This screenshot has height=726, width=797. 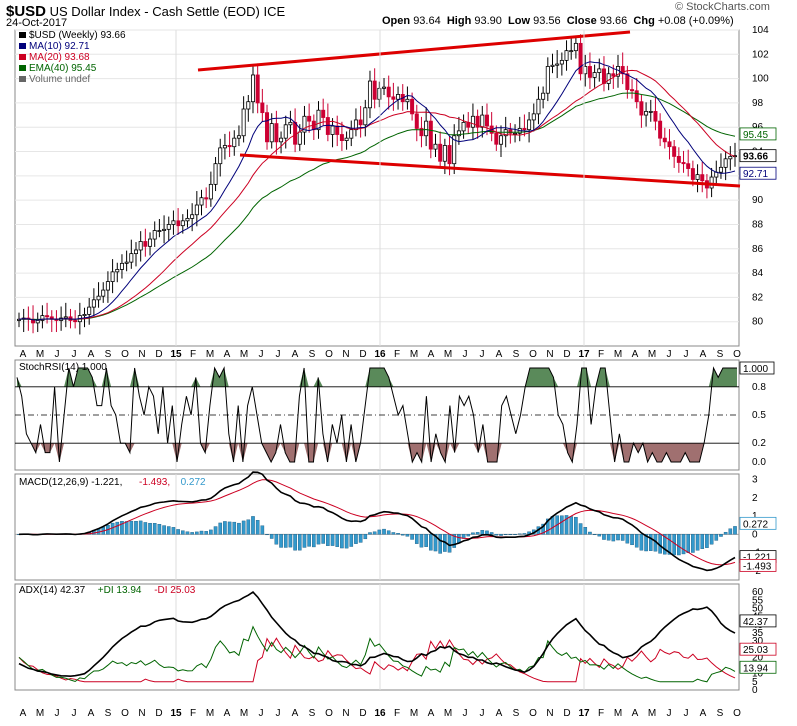 I want to click on x-tick-label: M, so click(x=244, y=354).